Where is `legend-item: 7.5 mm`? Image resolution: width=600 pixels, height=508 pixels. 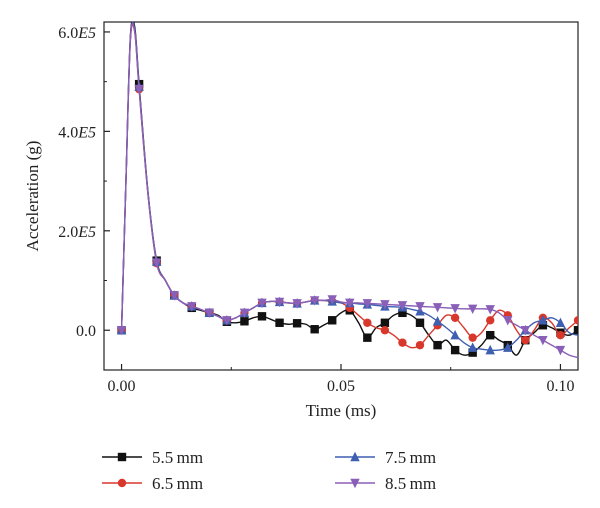 legend-item: 7.5 mm is located at coordinates (385, 457).